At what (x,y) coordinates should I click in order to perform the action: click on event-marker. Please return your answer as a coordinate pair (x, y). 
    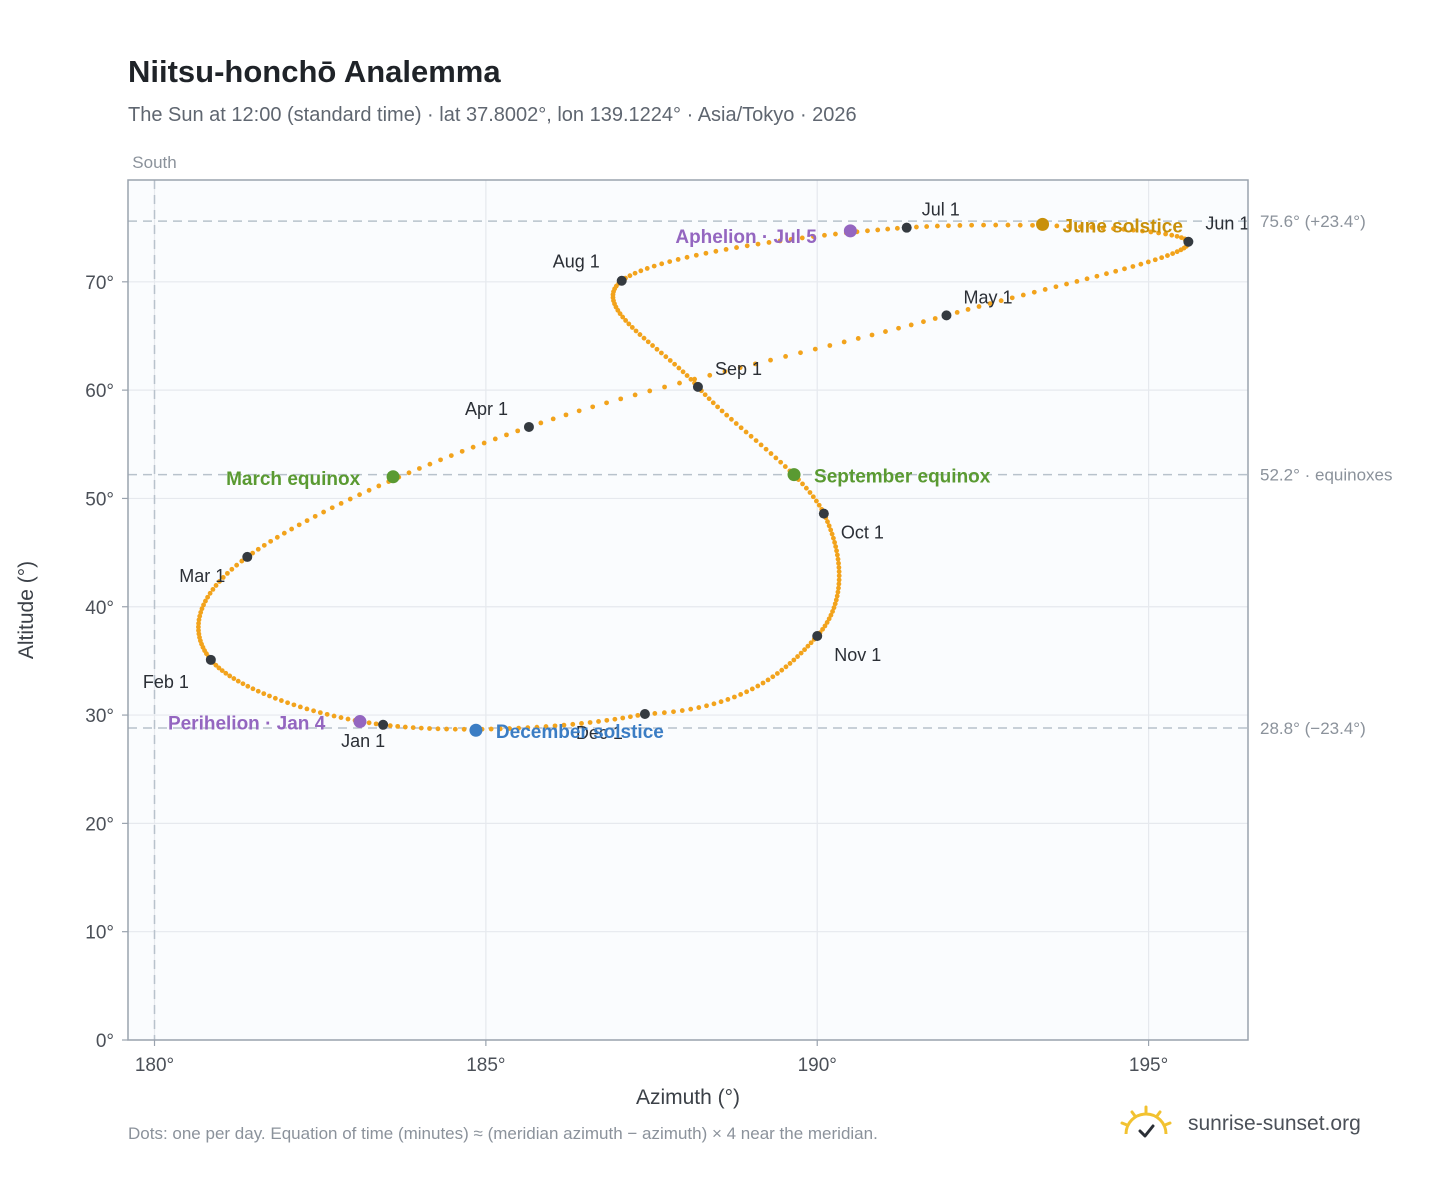
    Looking at the image, I should click on (476, 730).